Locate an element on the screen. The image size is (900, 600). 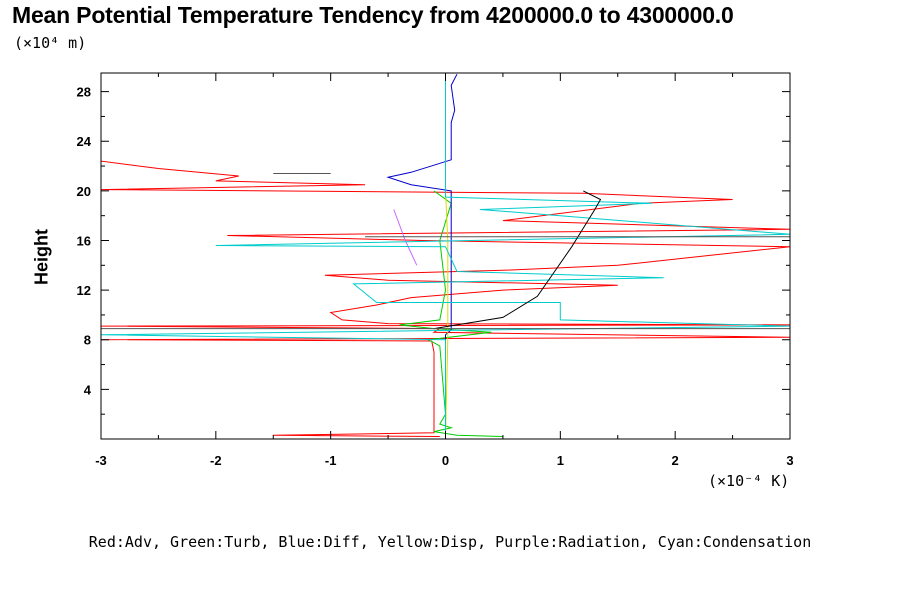
y-tick-label: 4 is located at coordinates (88, 389).